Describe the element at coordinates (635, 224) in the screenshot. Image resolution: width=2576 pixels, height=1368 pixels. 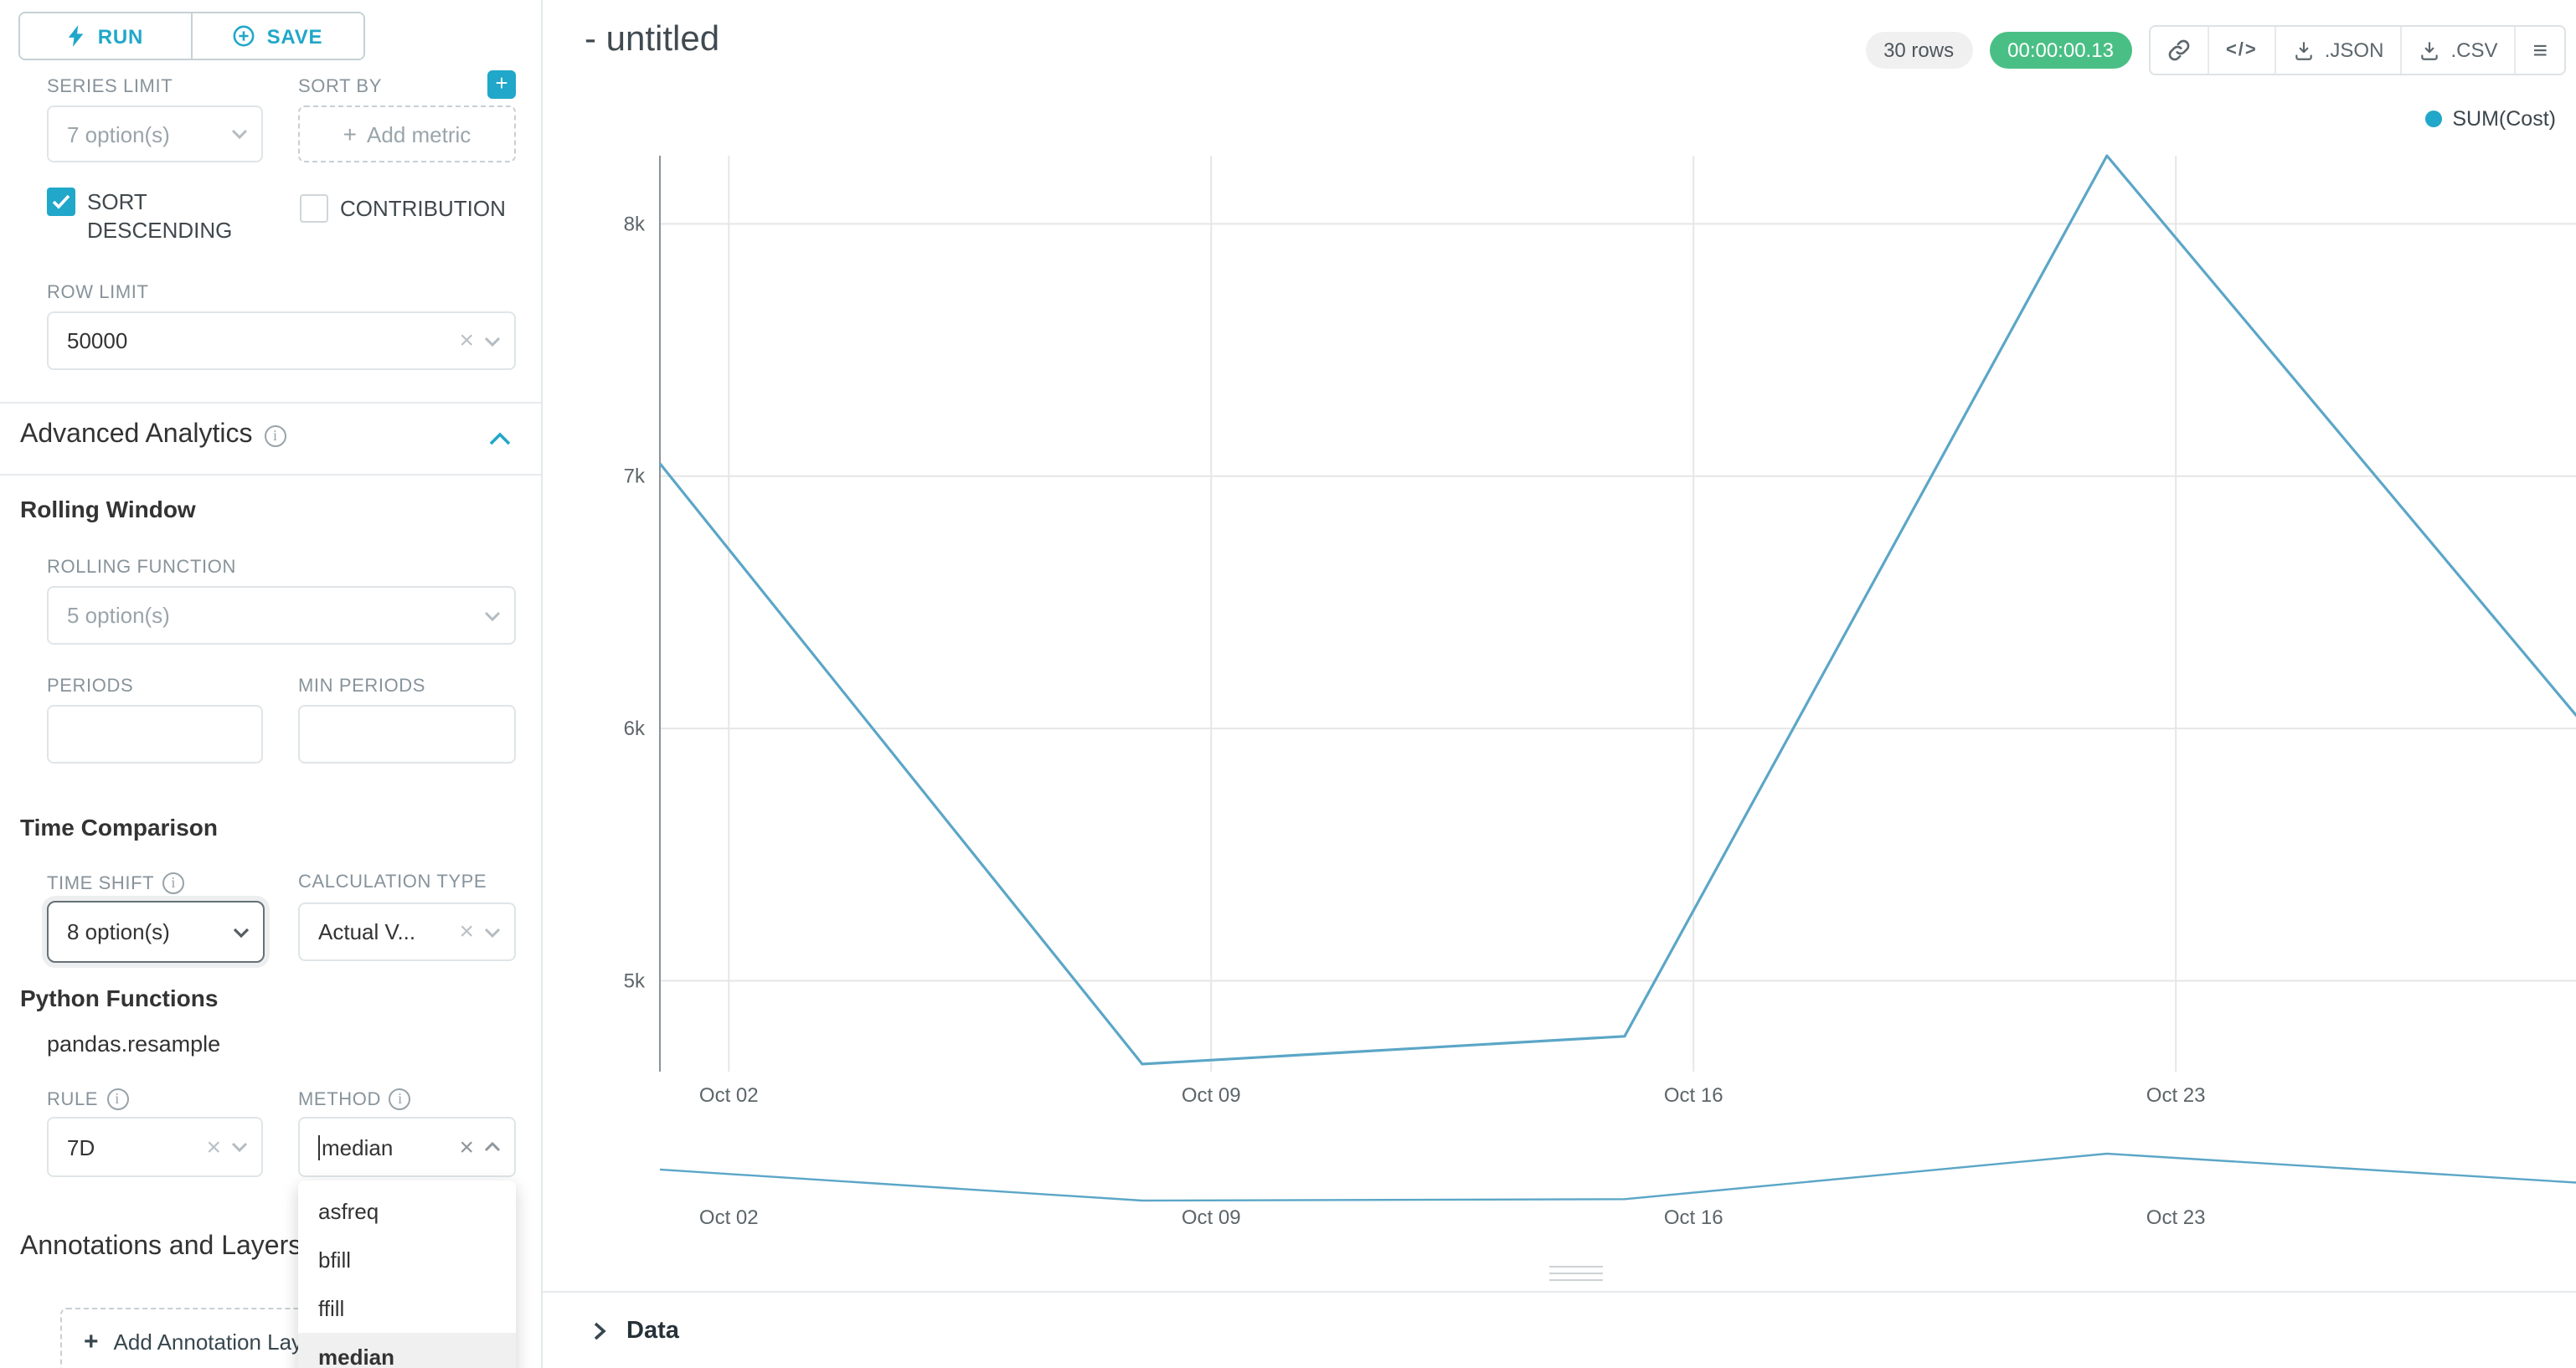
I see `svg-text: 8k` at that location.